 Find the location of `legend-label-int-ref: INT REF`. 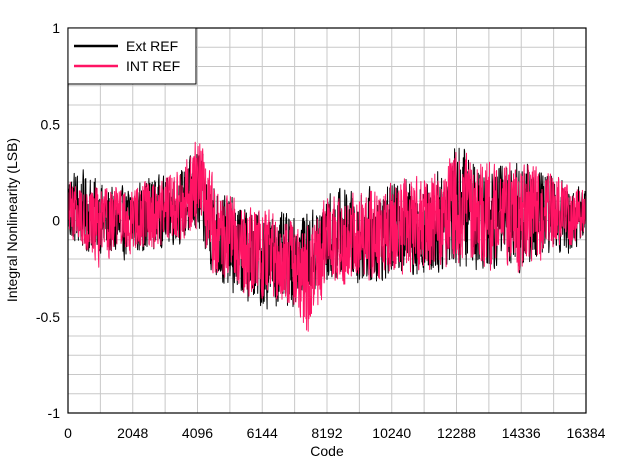

legend-label-int-ref: INT REF is located at coordinates (153, 66).